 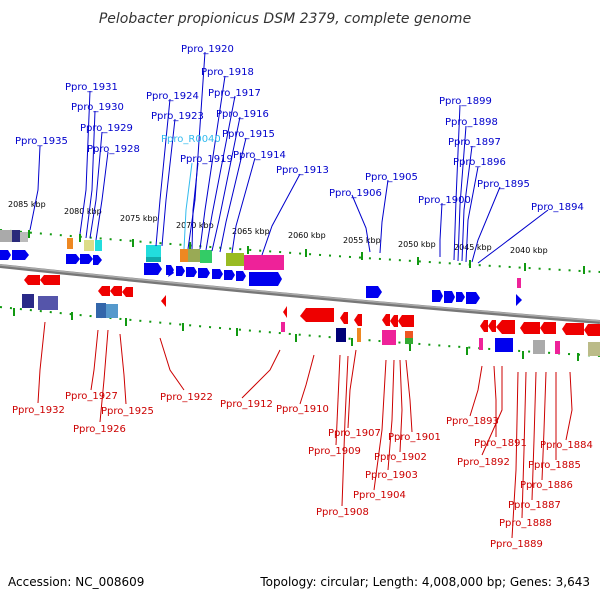 I want to click on gene-label: Ppro_1889, so click(x=516, y=544).